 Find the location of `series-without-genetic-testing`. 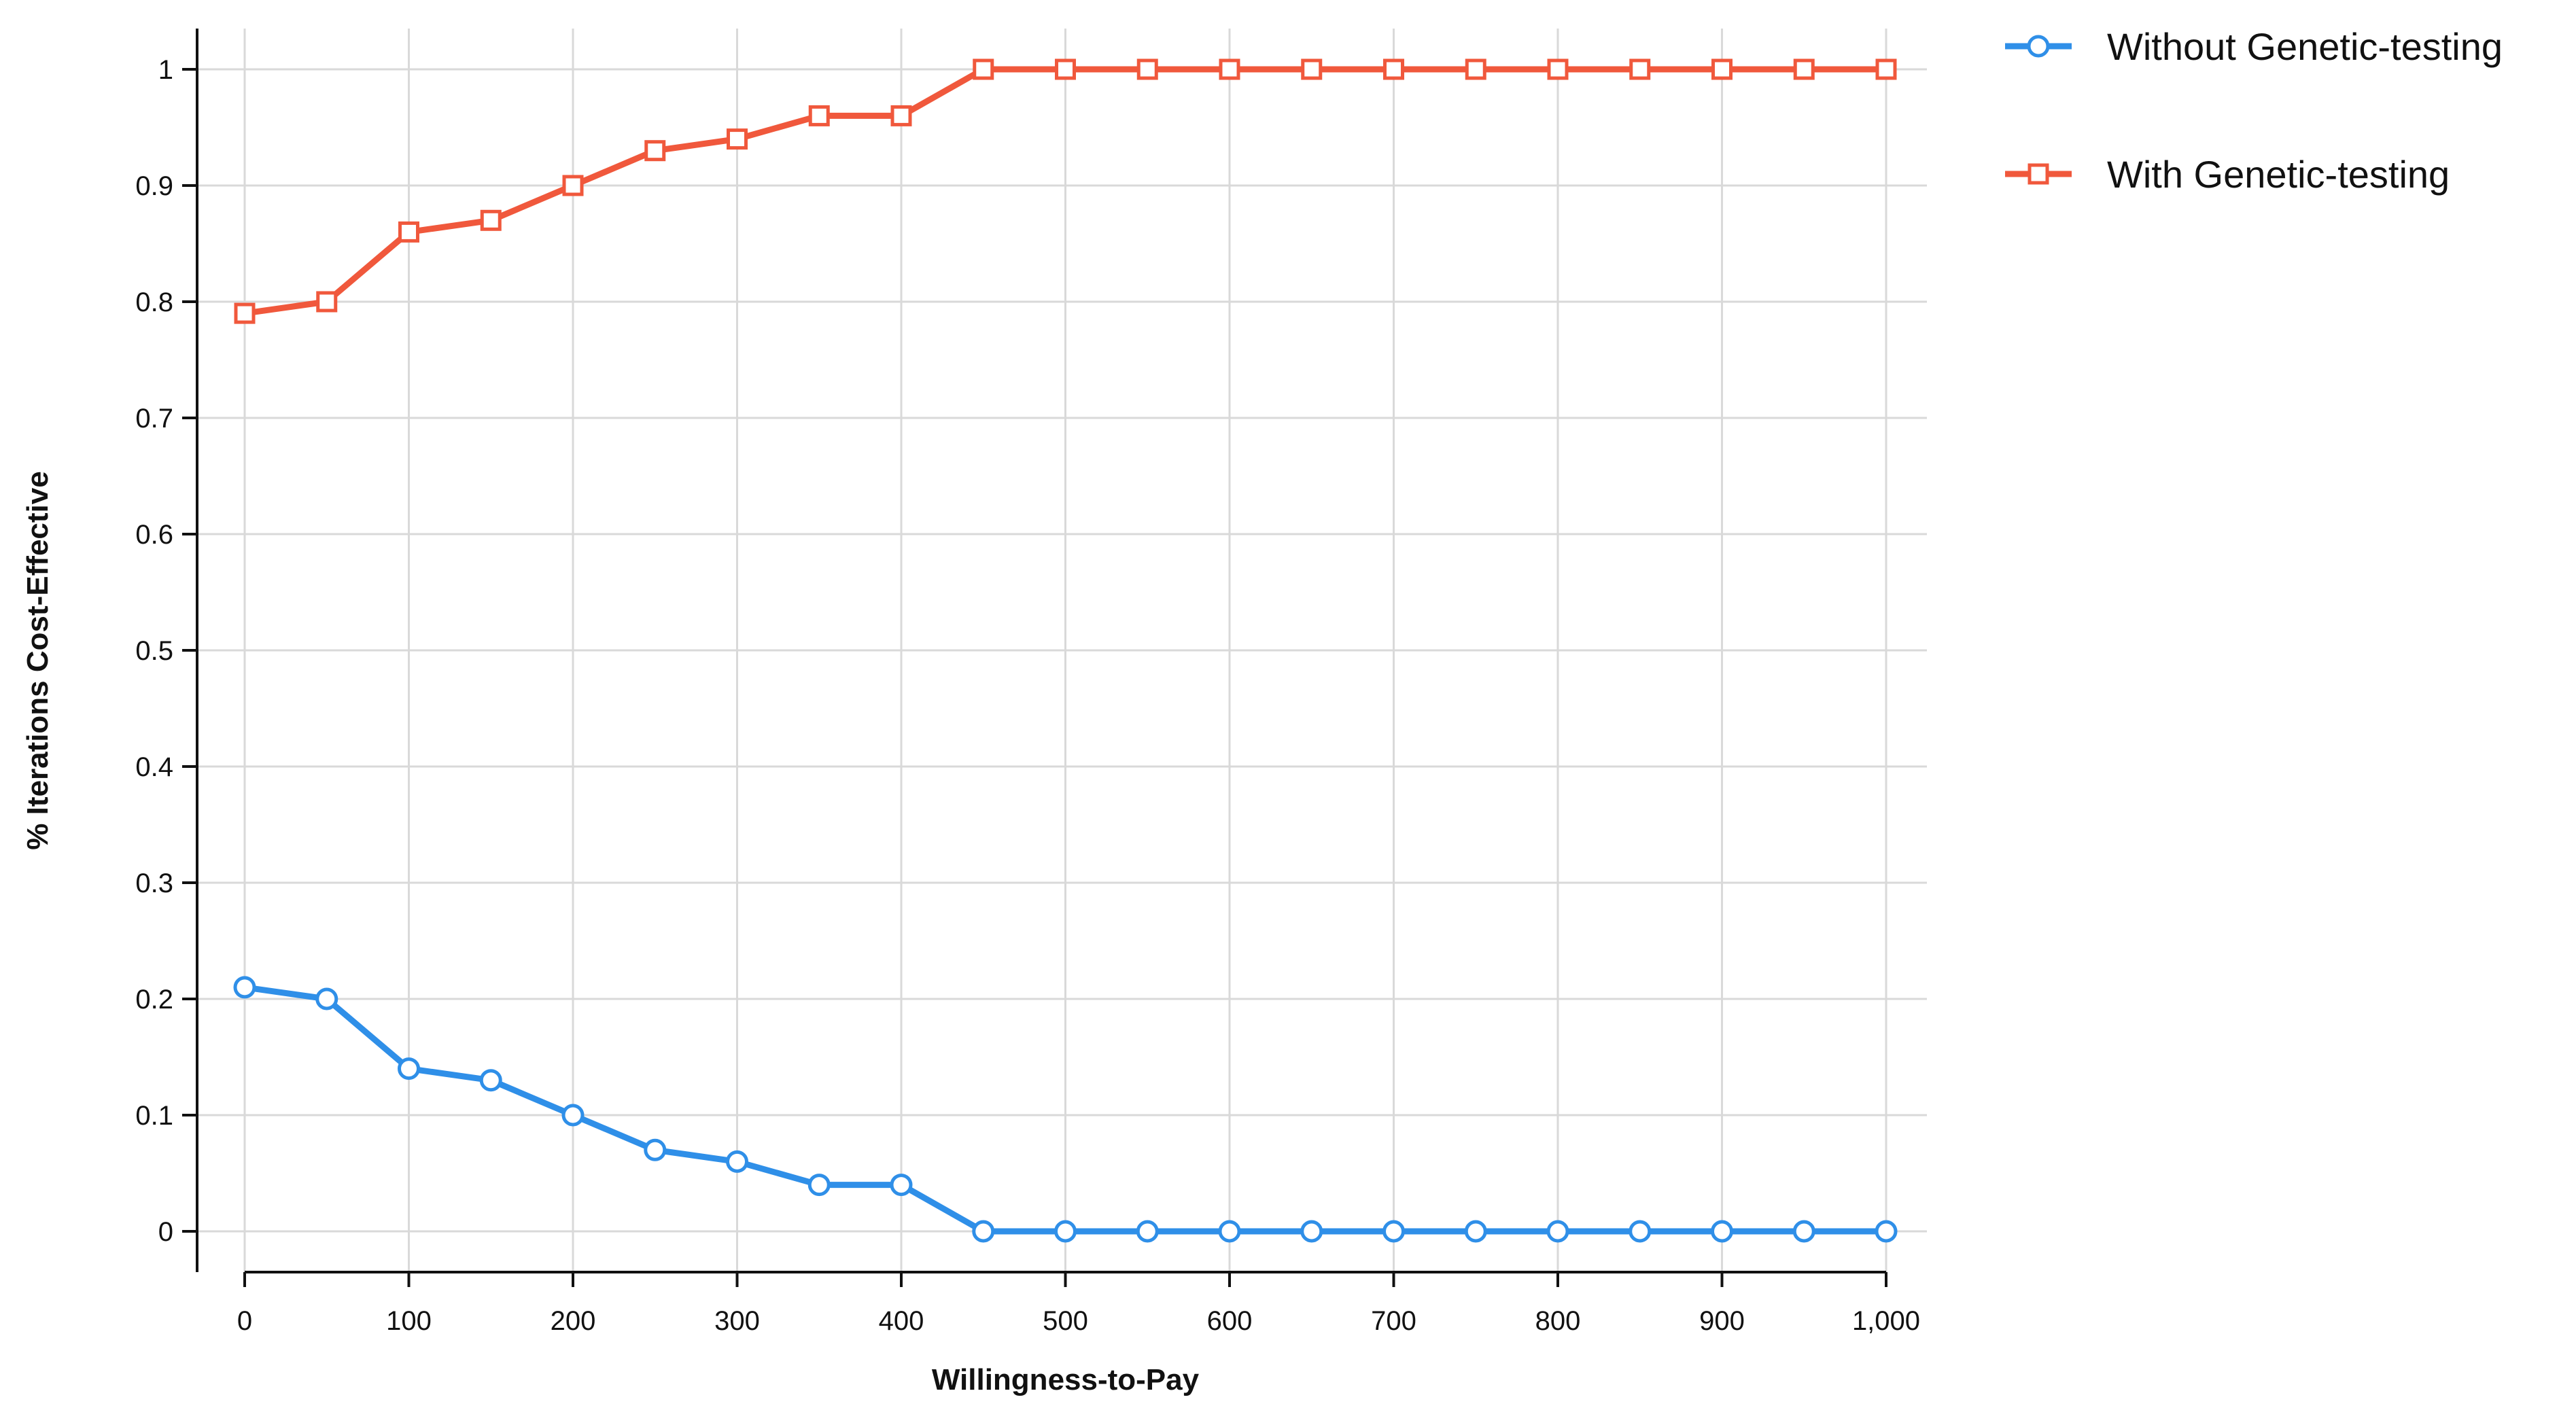

series-without-genetic-testing is located at coordinates (1065, 1109).